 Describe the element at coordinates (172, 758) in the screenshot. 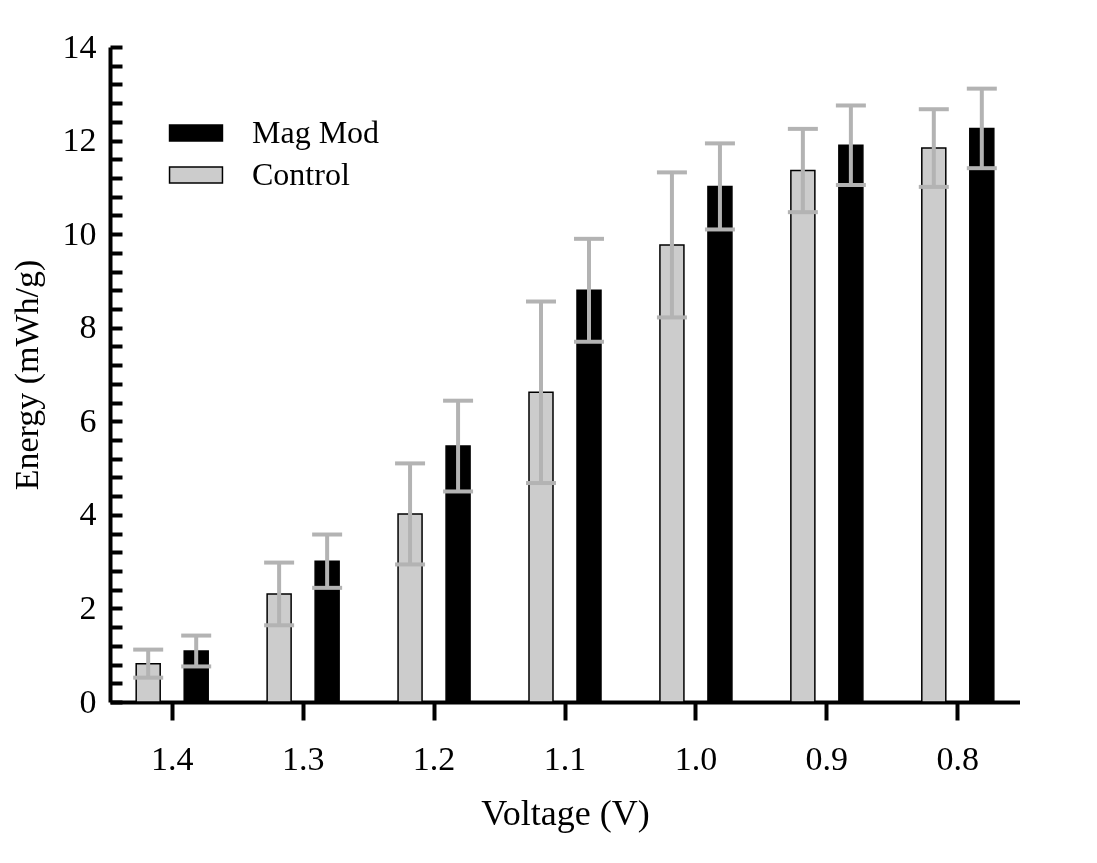

I see `x-tick-label: 1.4` at that location.